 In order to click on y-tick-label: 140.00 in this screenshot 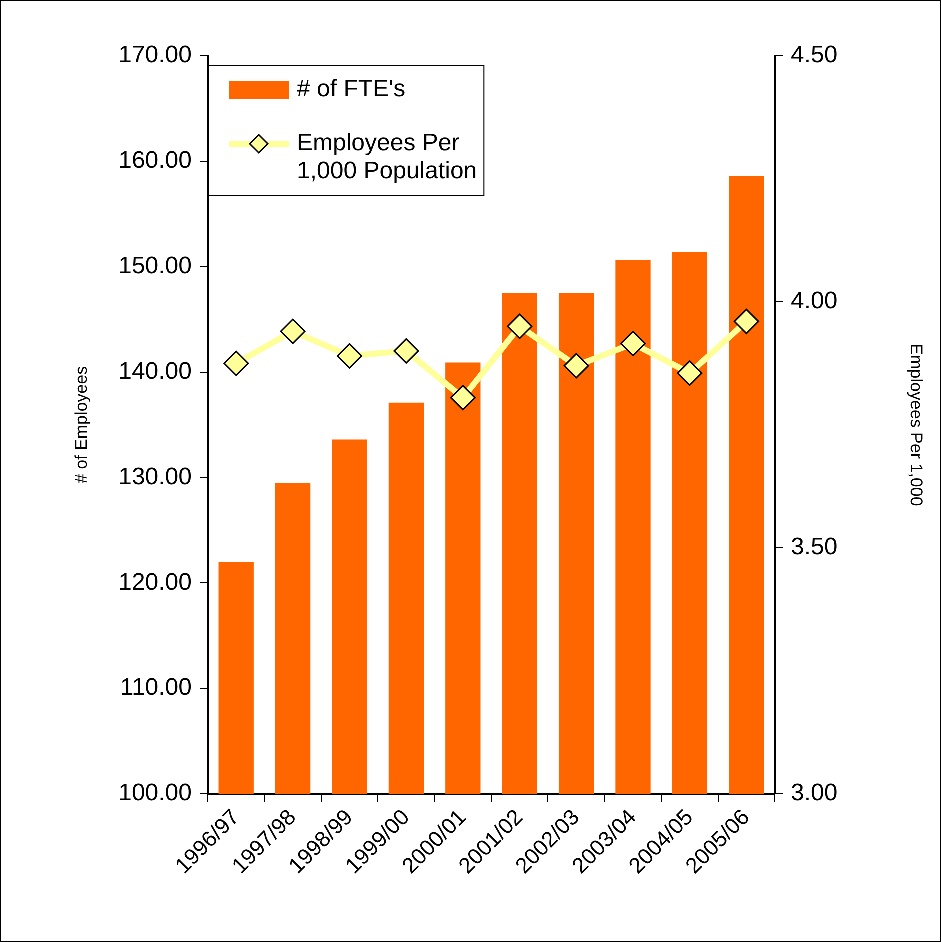, I will do `click(155, 371)`.